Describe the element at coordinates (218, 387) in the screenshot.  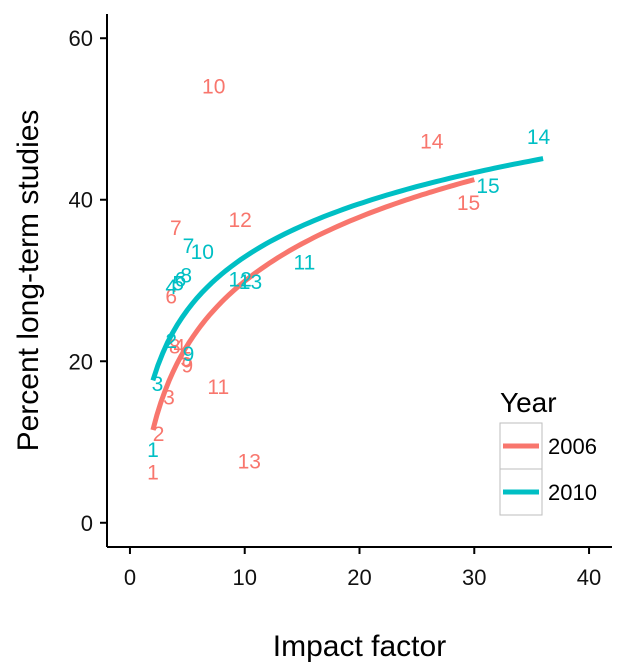
I see `point-label-2006-11: 11` at that location.